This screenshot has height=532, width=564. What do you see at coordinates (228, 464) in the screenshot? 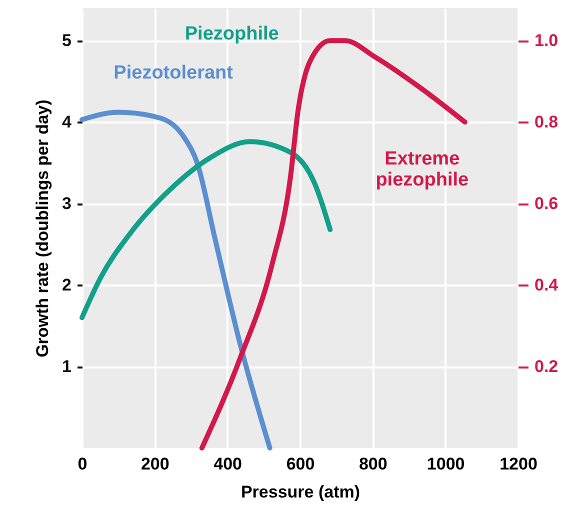
I see `x-tick-label: 400` at bounding box center [228, 464].